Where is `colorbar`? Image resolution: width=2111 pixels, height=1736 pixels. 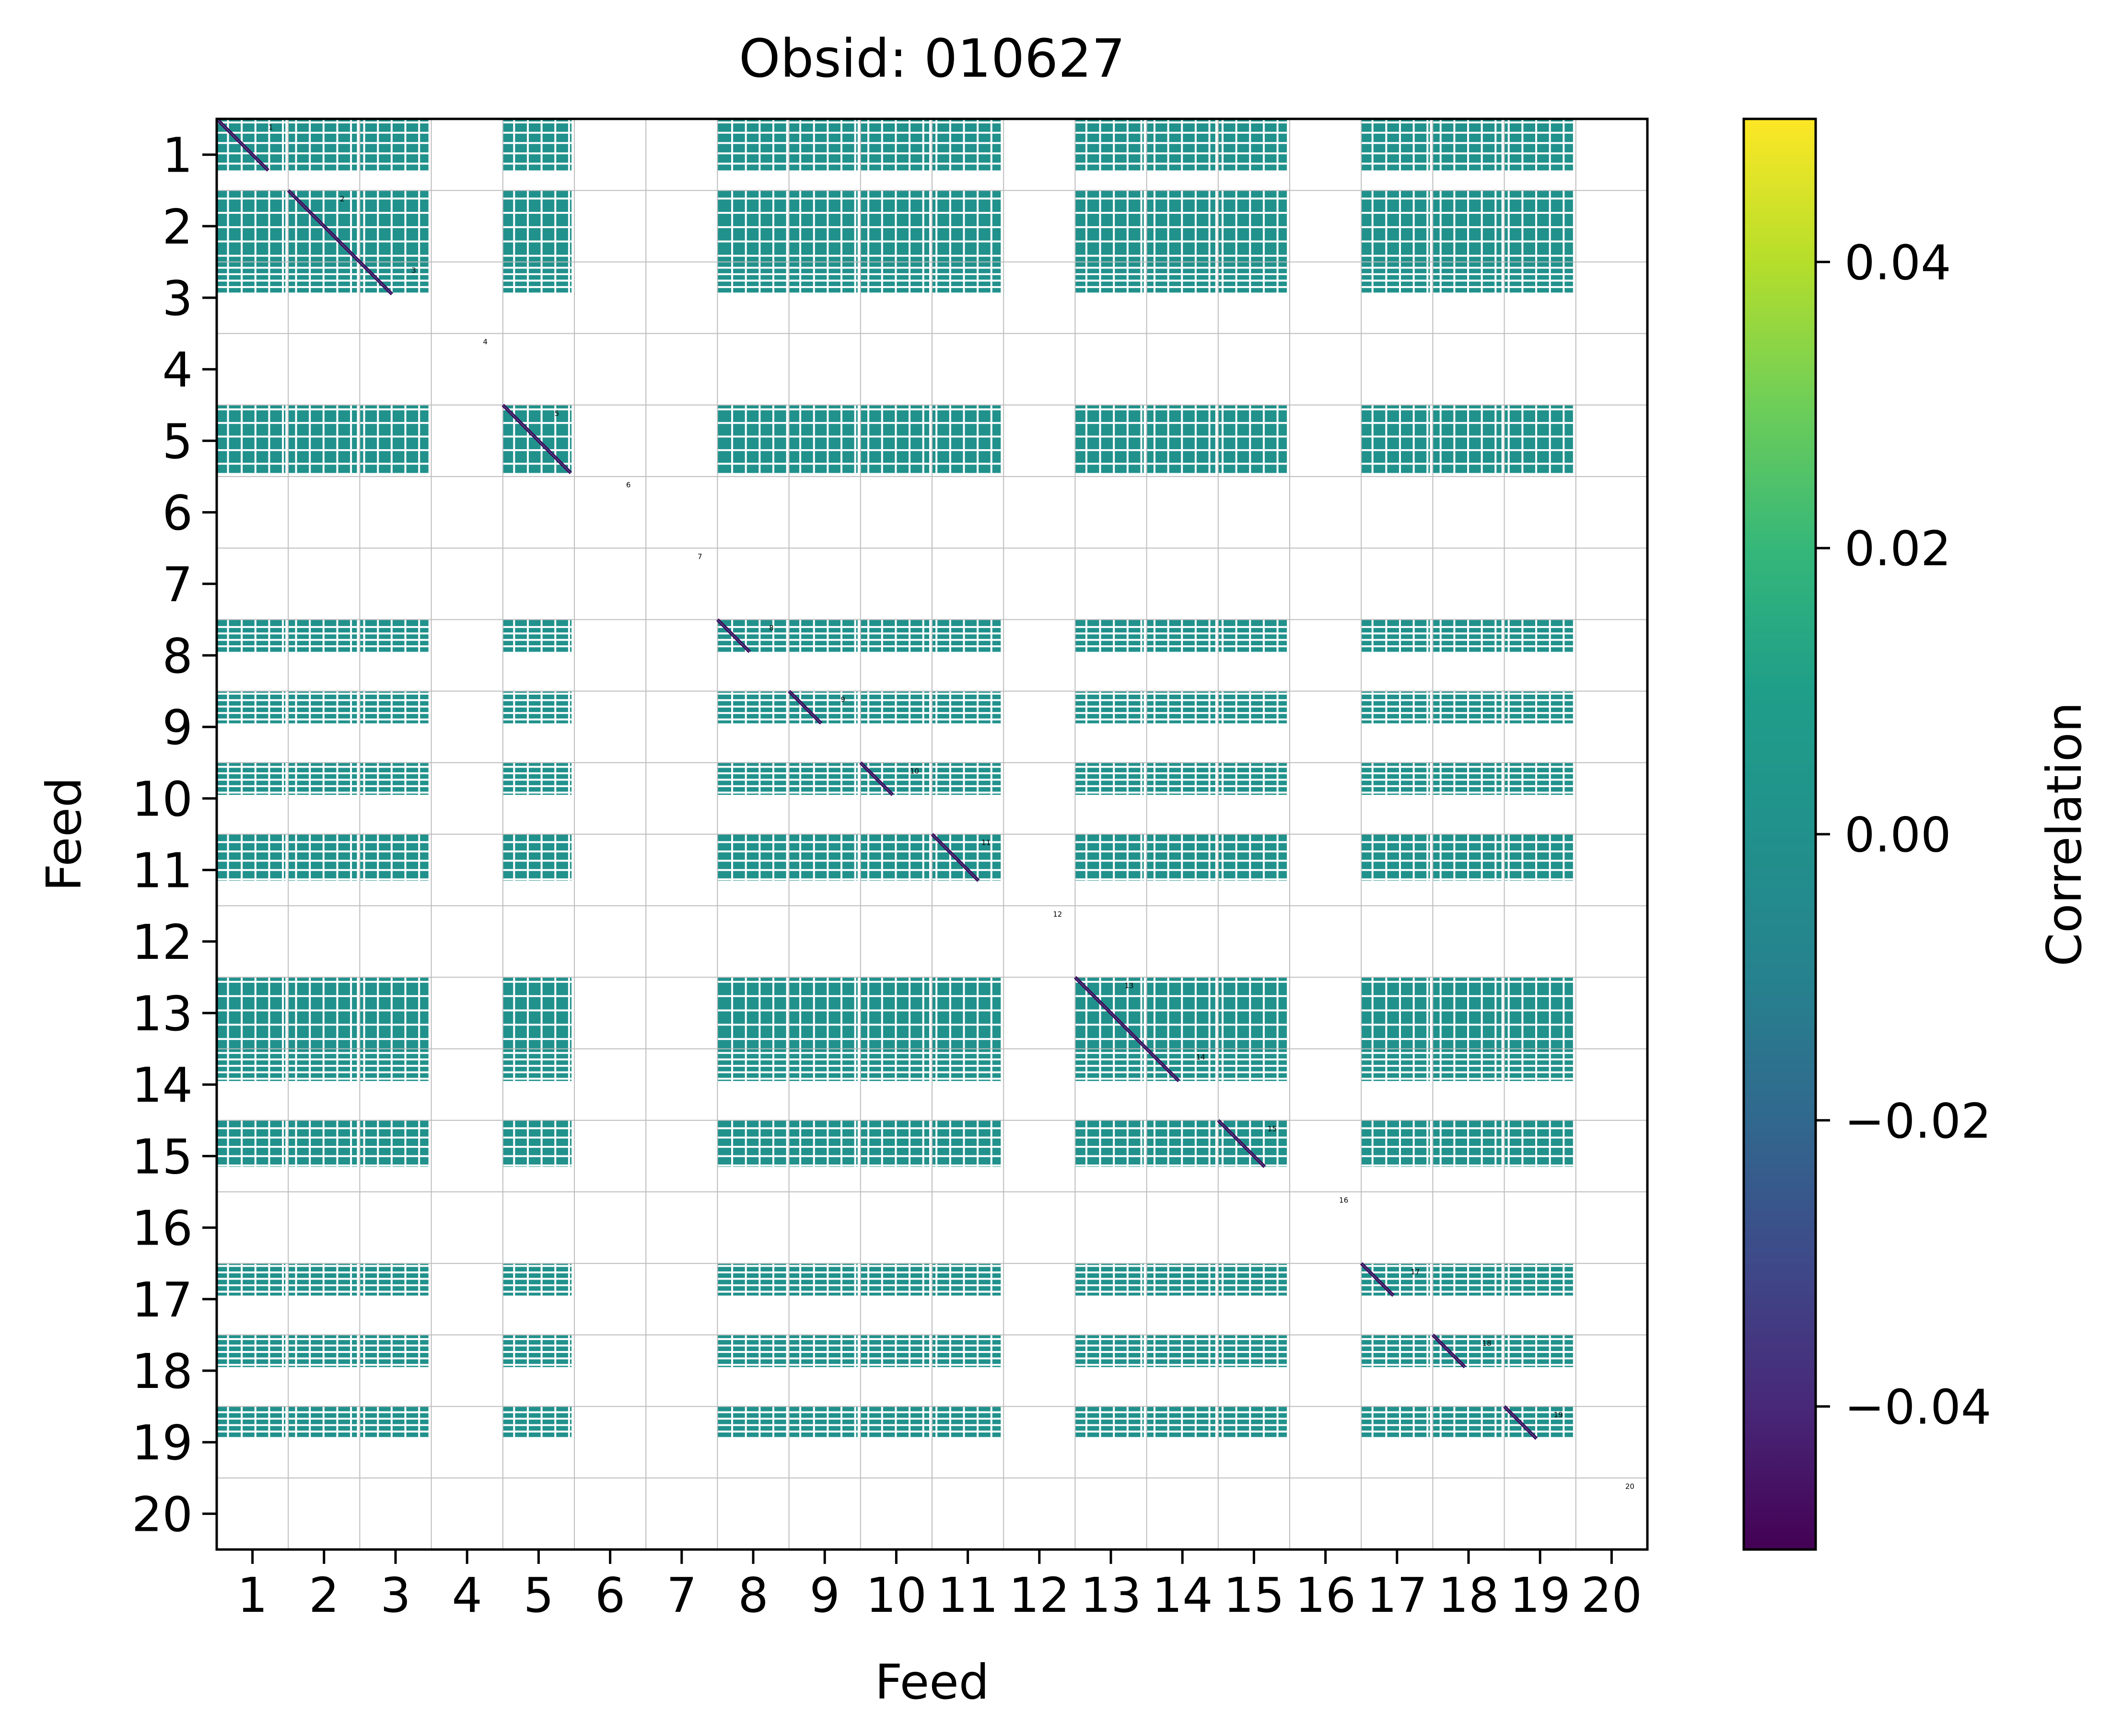 colorbar is located at coordinates (1780, 834).